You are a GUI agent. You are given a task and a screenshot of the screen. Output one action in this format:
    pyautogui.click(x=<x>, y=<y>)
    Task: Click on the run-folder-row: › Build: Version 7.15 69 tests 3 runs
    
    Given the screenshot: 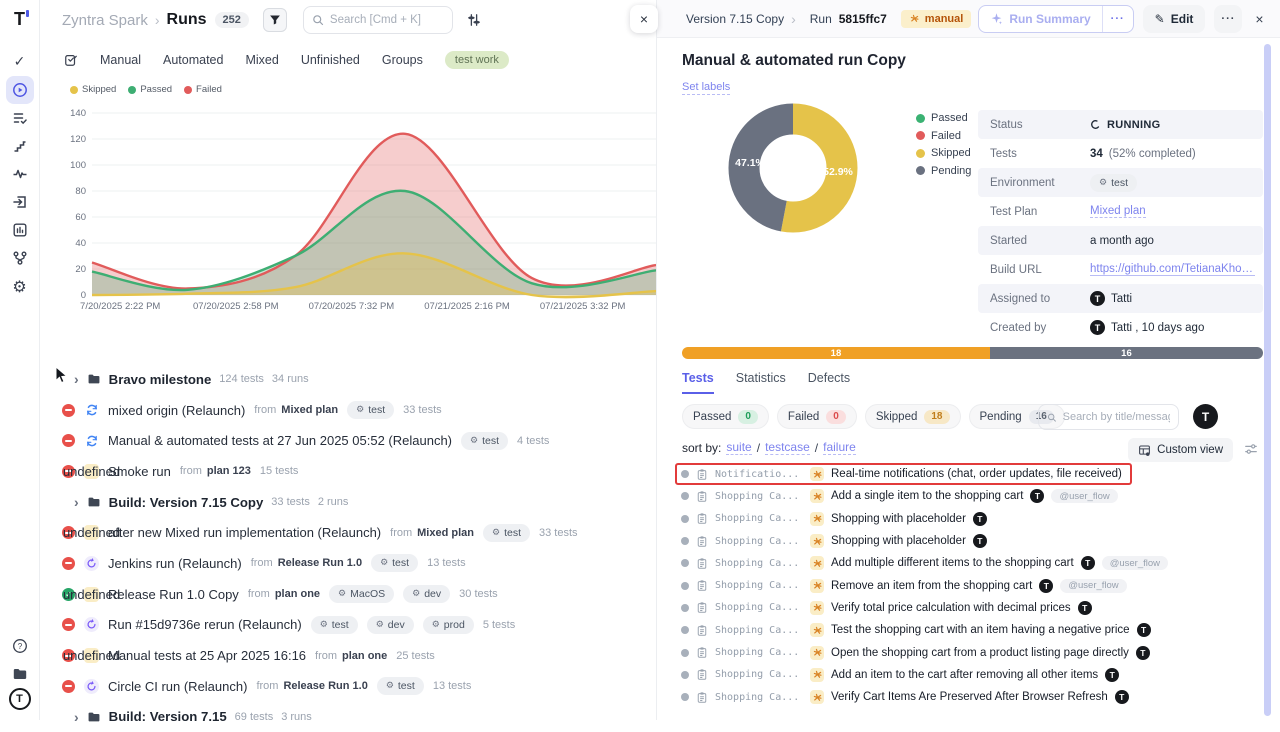 What is the action you would take?
    pyautogui.click(x=193, y=716)
    